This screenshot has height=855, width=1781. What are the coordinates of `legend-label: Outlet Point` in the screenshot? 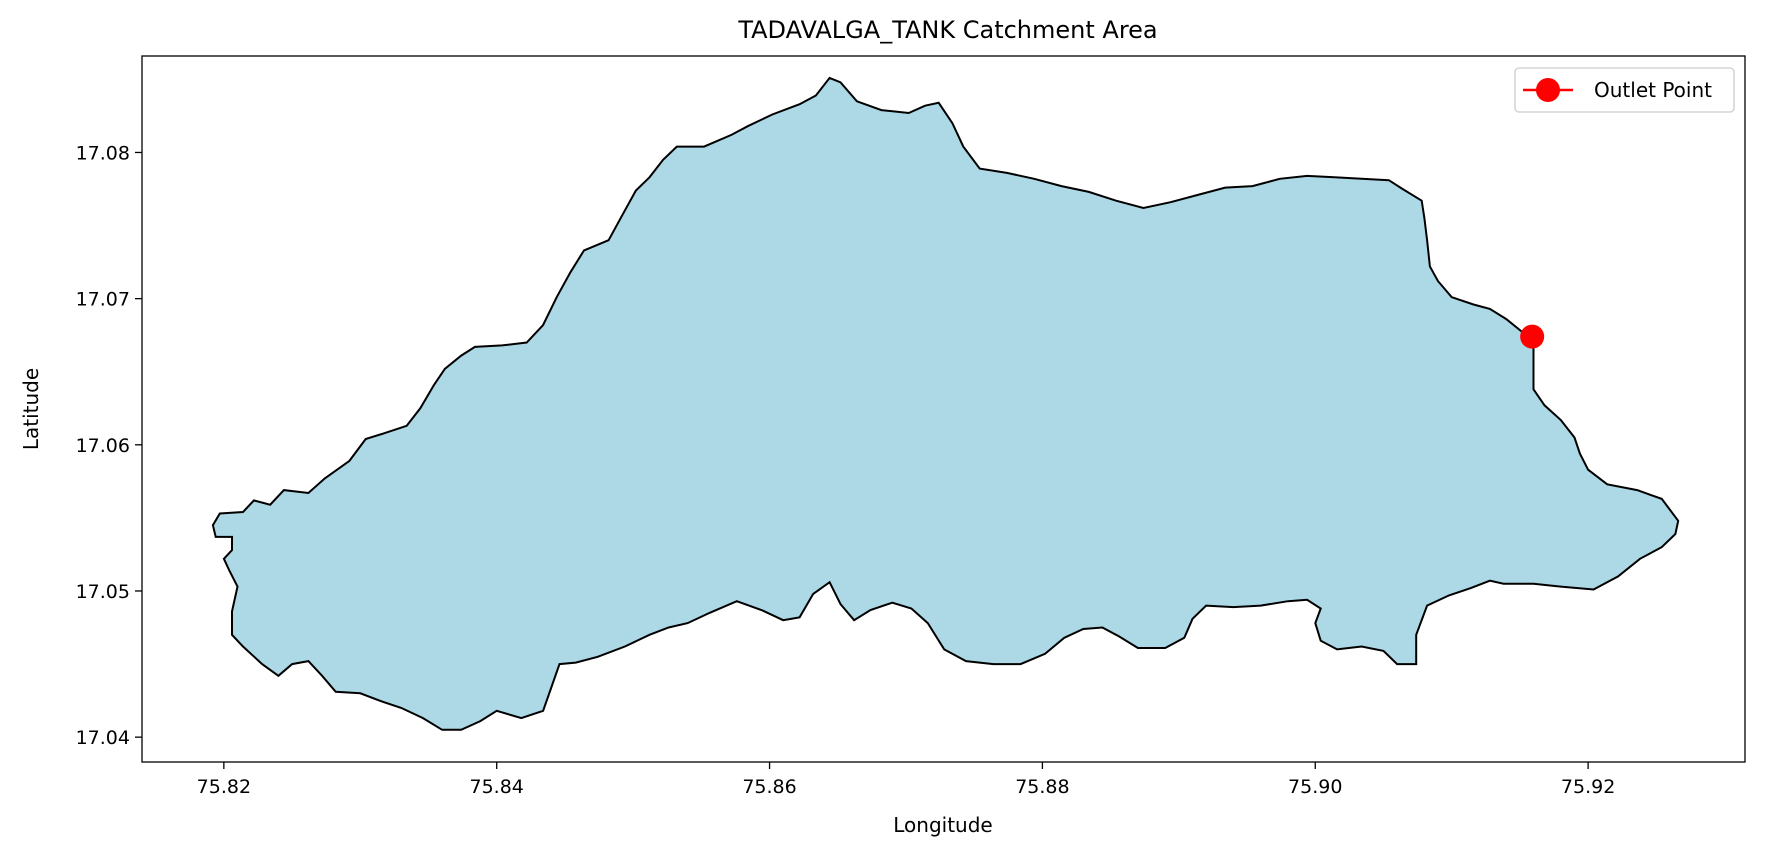 It's located at (1653, 90).